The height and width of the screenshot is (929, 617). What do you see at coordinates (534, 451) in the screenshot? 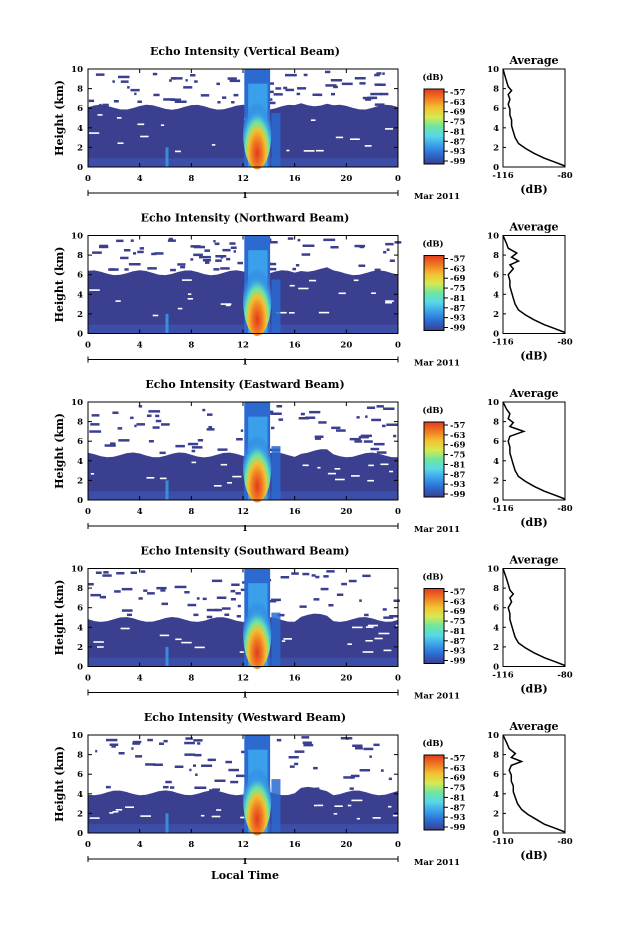
I see `average-frame` at bounding box center [534, 451].